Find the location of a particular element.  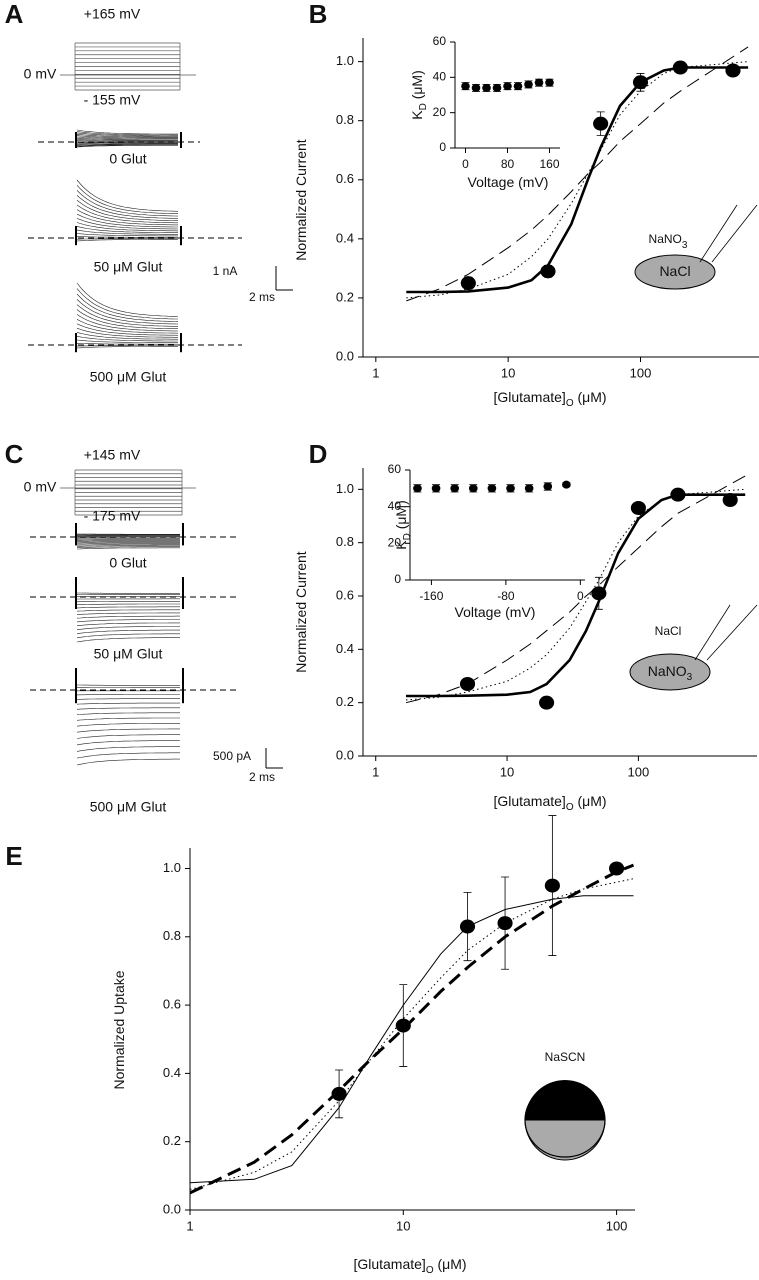

voltage-label: - 175 mV is located at coordinates (112, 516).